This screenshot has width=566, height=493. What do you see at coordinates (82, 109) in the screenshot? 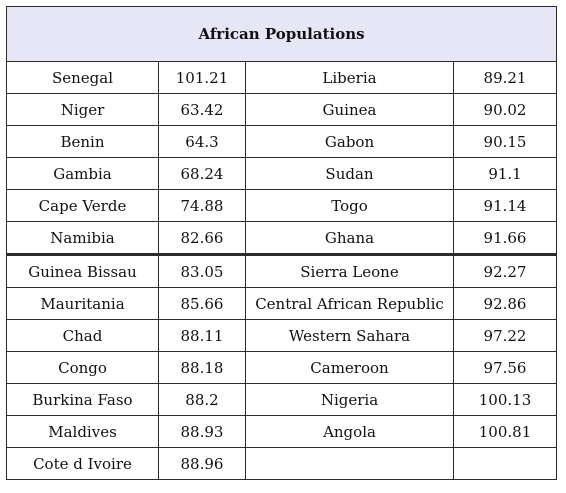
I see `country-name-cell: Niger` at bounding box center [82, 109].